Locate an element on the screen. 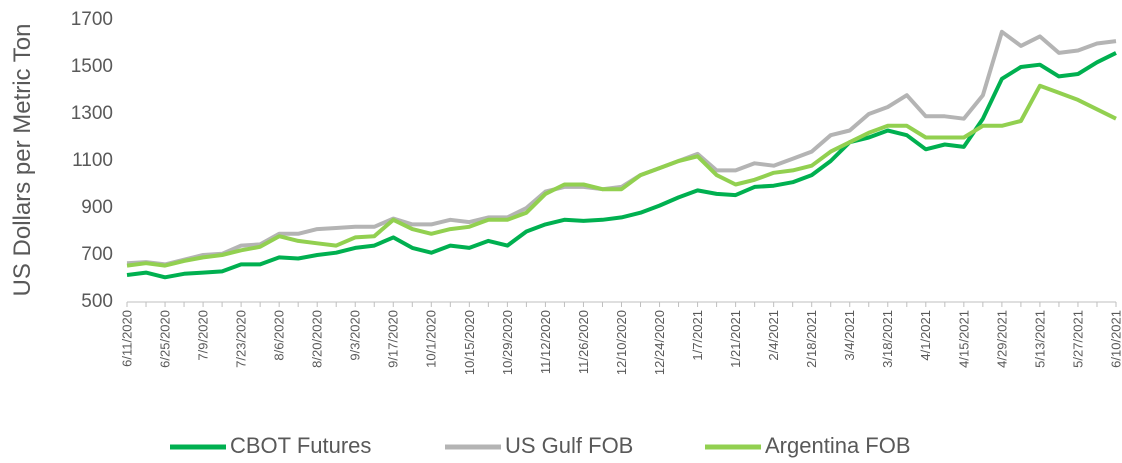  x-tick-label: 2/4/2021 is located at coordinates (773, 335).